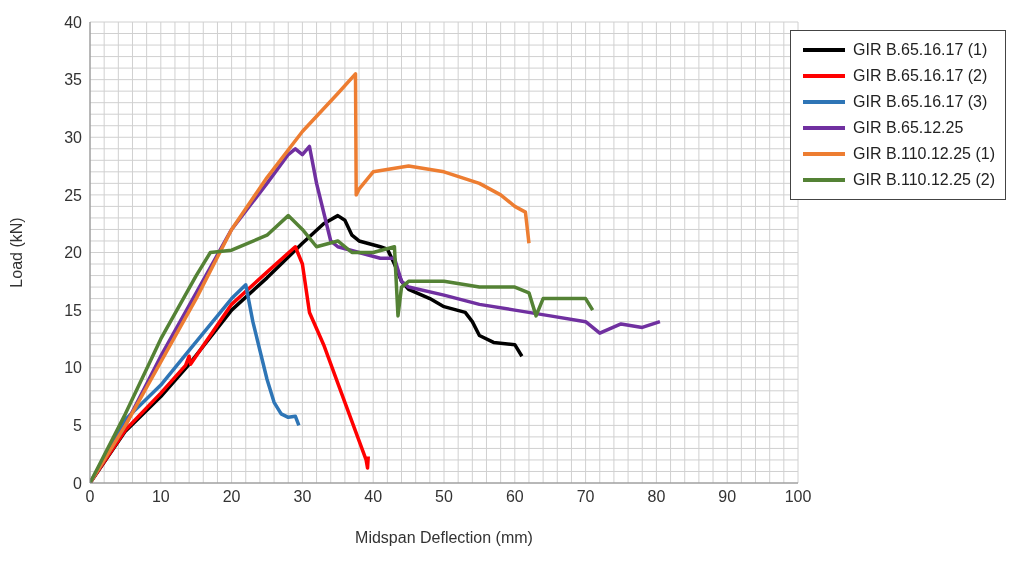 The image size is (1034, 565). Describe the element at coordinates (920, 76) in the screenshot. I see `legend-label: GIR B.65.16.17 (2)` at that location.